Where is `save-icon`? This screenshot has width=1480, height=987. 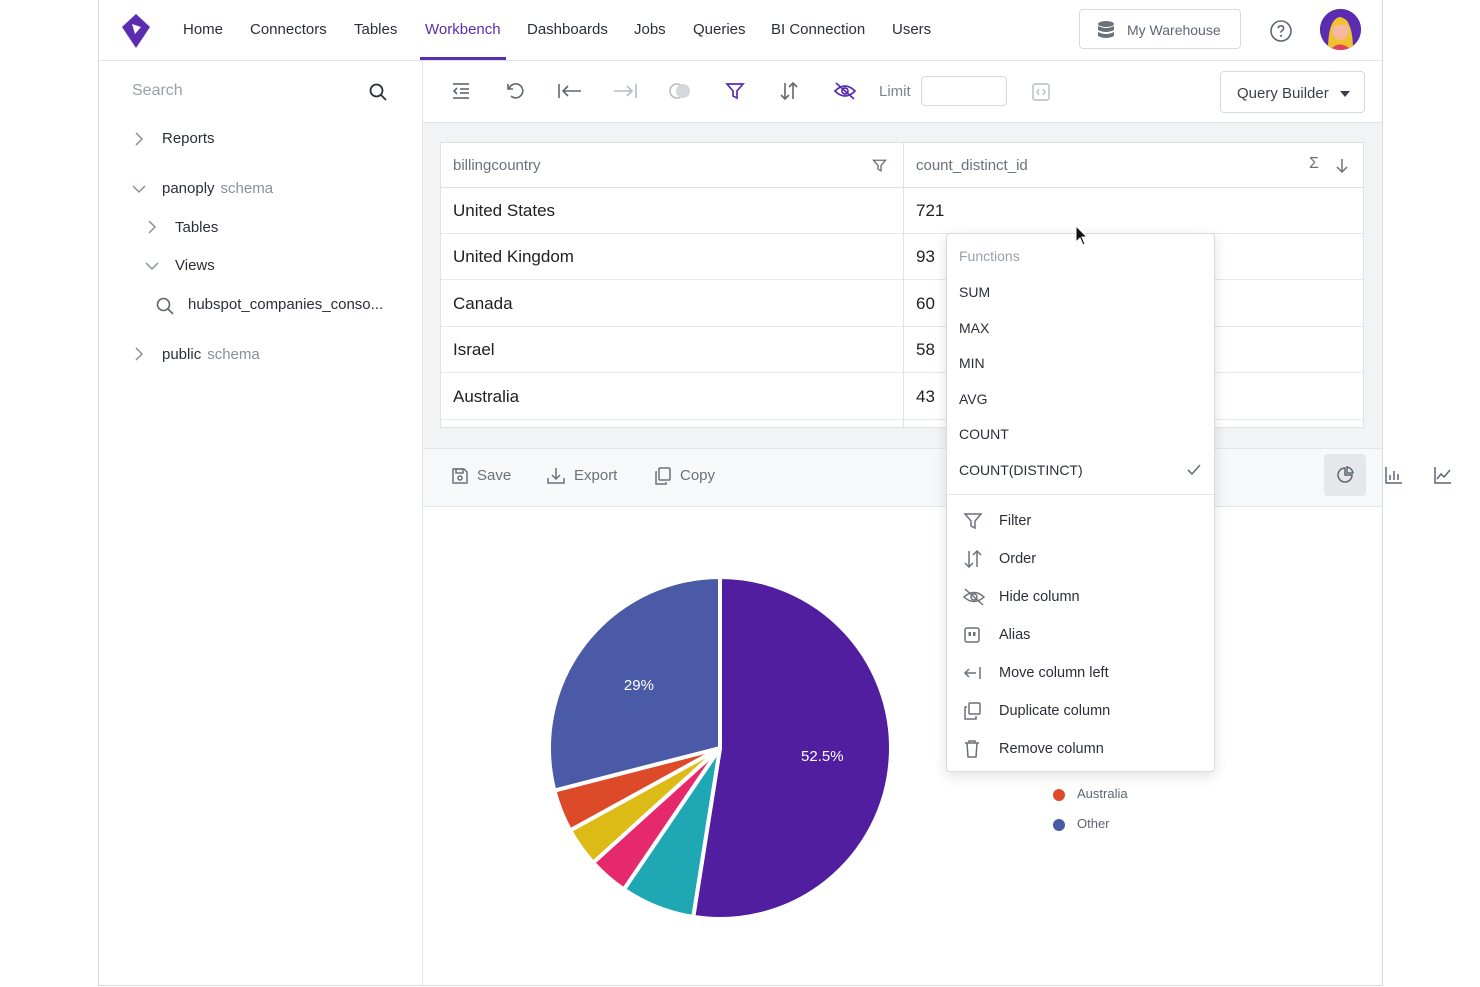 save-icon is located at coordinates (460, 476).